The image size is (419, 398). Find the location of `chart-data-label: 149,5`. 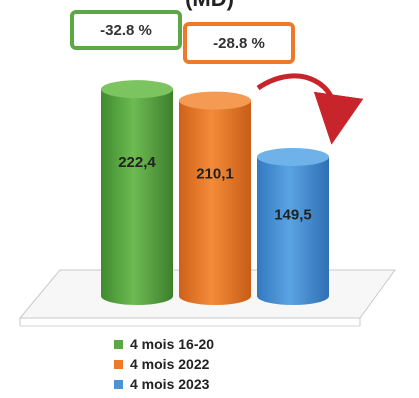

chart-data-label: 149,5 is located at coordinates (293, 215).